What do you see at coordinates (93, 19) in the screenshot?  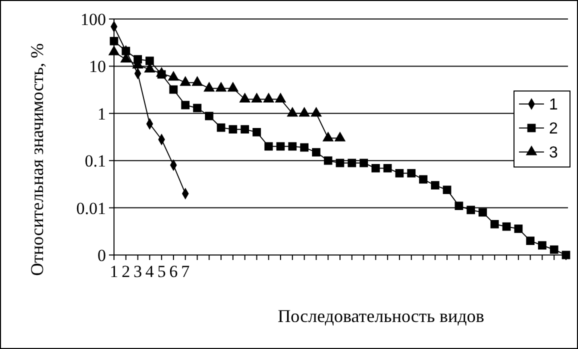 I see `y-tick-label: 100` at bounding box center [93, 19].